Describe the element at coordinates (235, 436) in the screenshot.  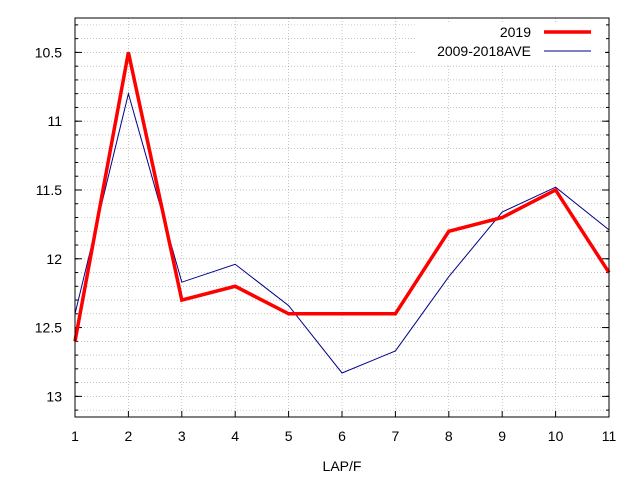
I see `x-tick-label: 4` at that location.